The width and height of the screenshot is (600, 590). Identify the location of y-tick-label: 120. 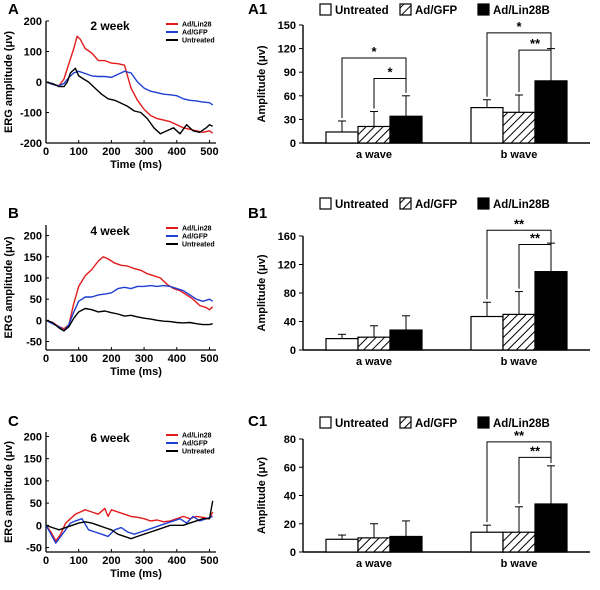
(287, 50).